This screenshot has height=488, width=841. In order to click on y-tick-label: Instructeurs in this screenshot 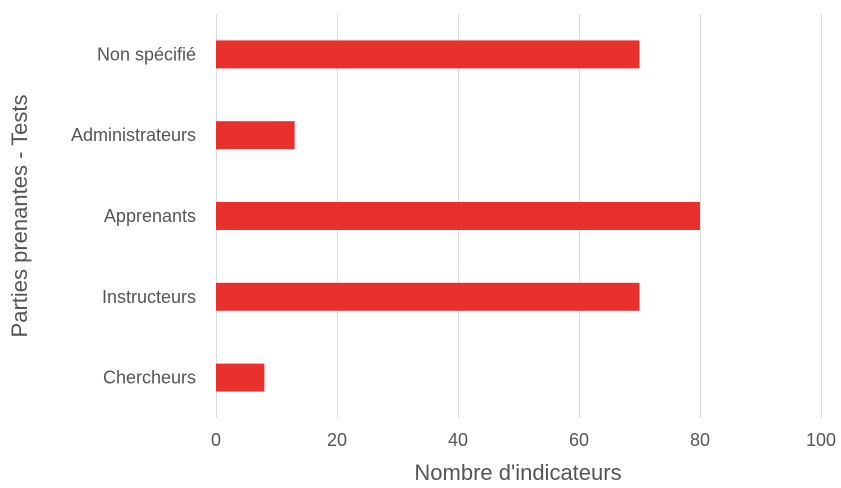, I will do `click(149, 297)`.